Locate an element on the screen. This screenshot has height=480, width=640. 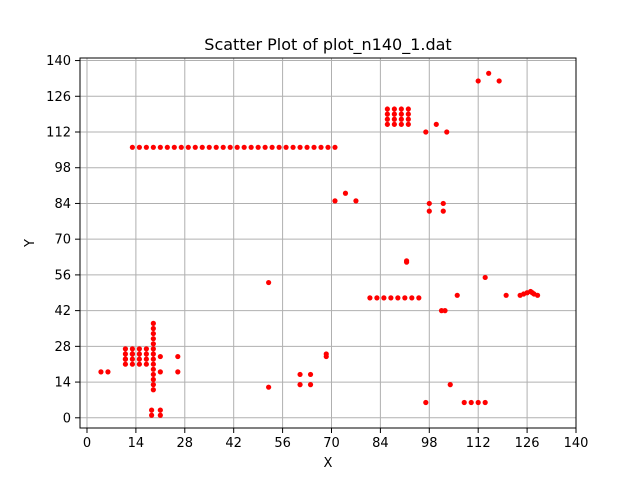
y-axis-label: Y is located at coordinates (30, 243).